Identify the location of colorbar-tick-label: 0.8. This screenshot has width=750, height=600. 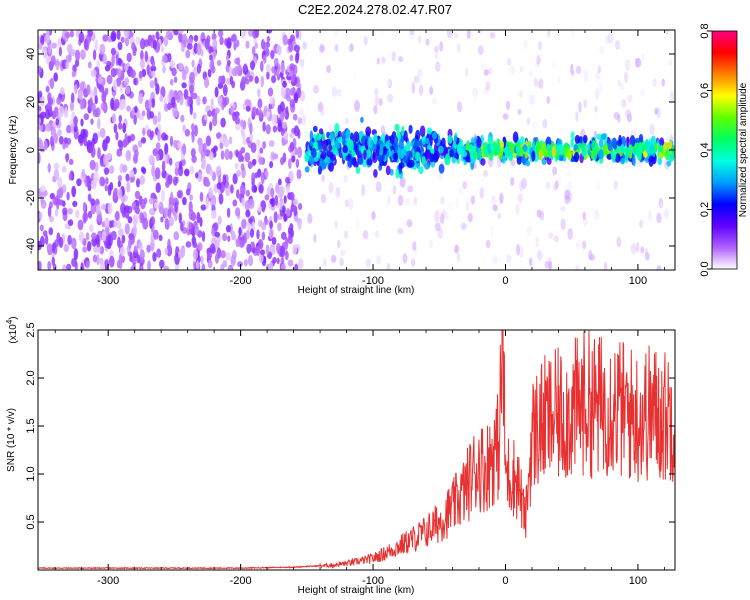
(705, 30).